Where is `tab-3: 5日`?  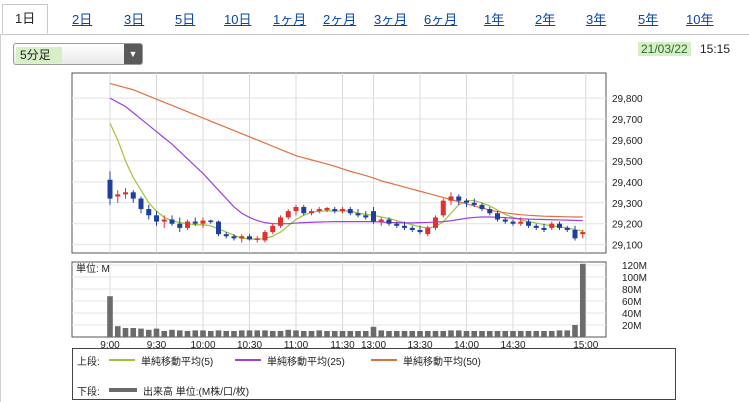
tab-3: 5日 is located at coordinates (185, 19).